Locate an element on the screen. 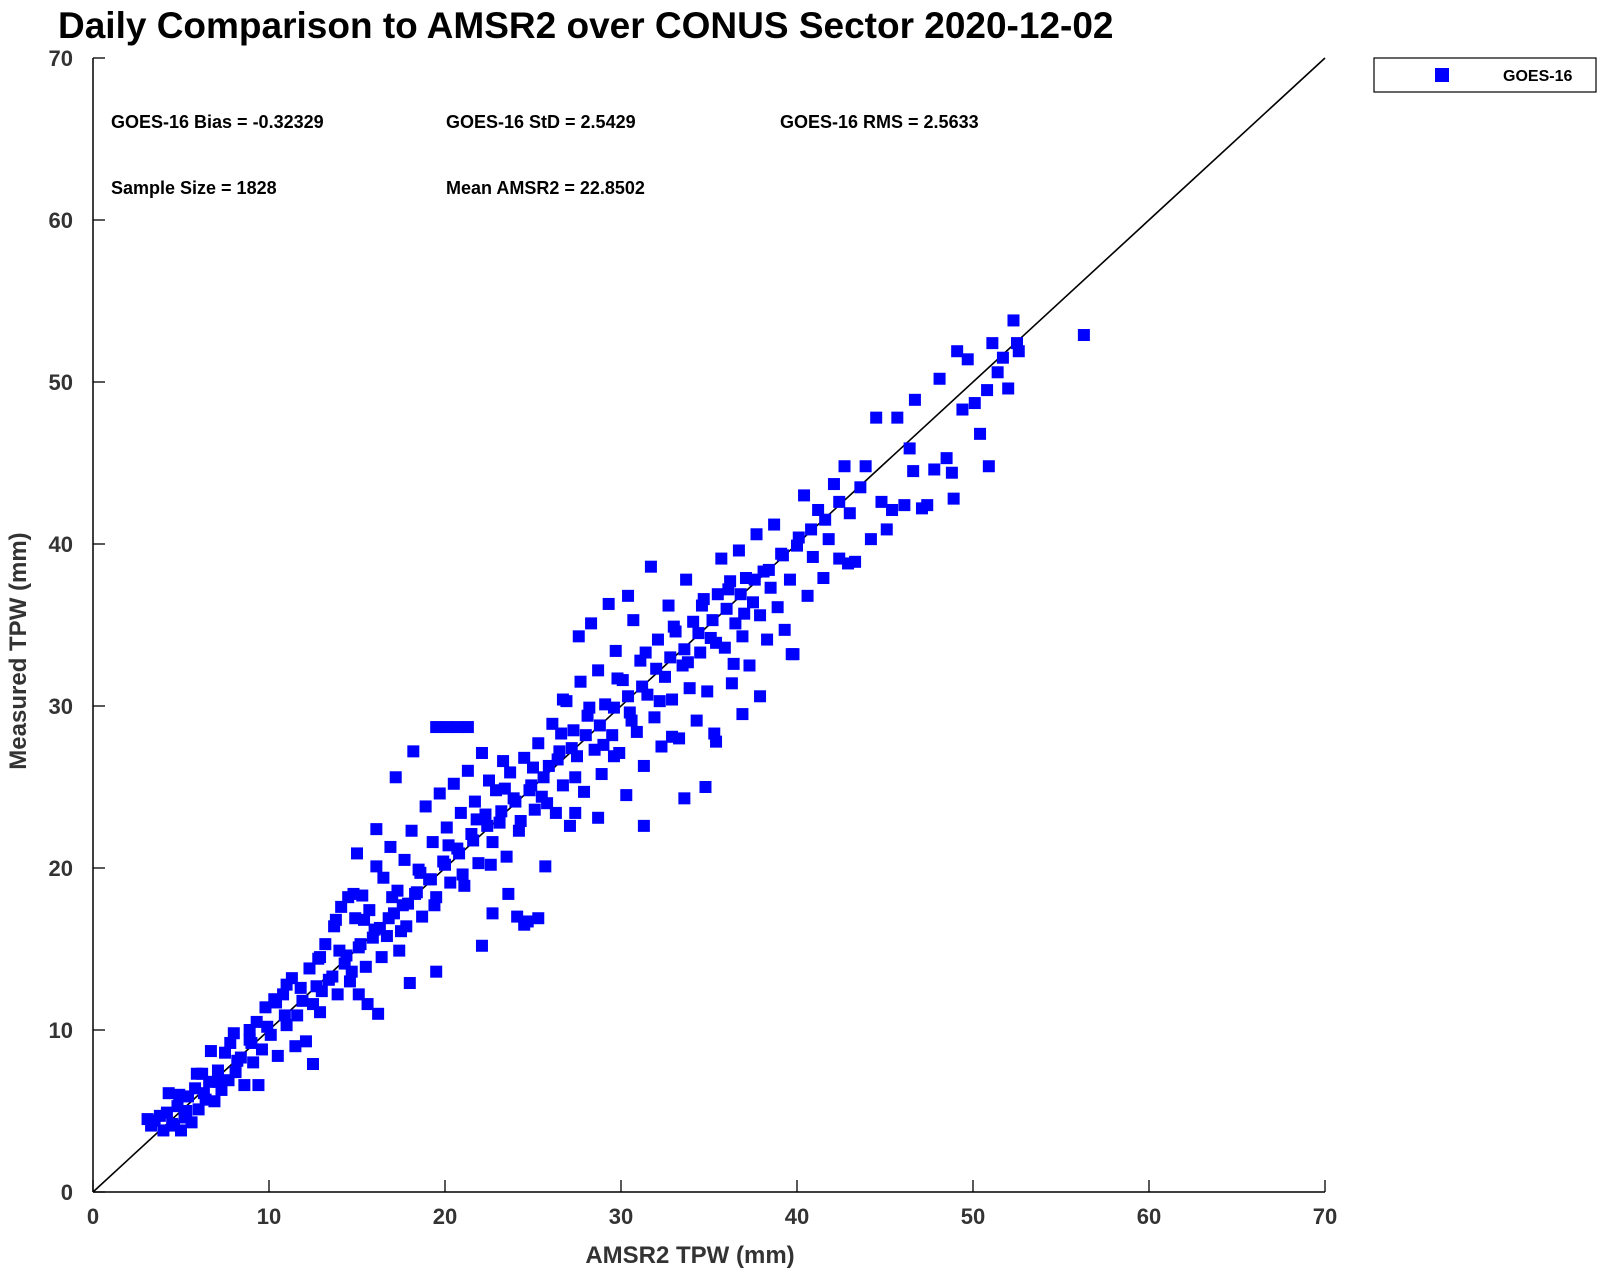 The image size is (1600, 1274). stat-sample-size: Sample Size = 1828 is located at coordinates (194, 188).